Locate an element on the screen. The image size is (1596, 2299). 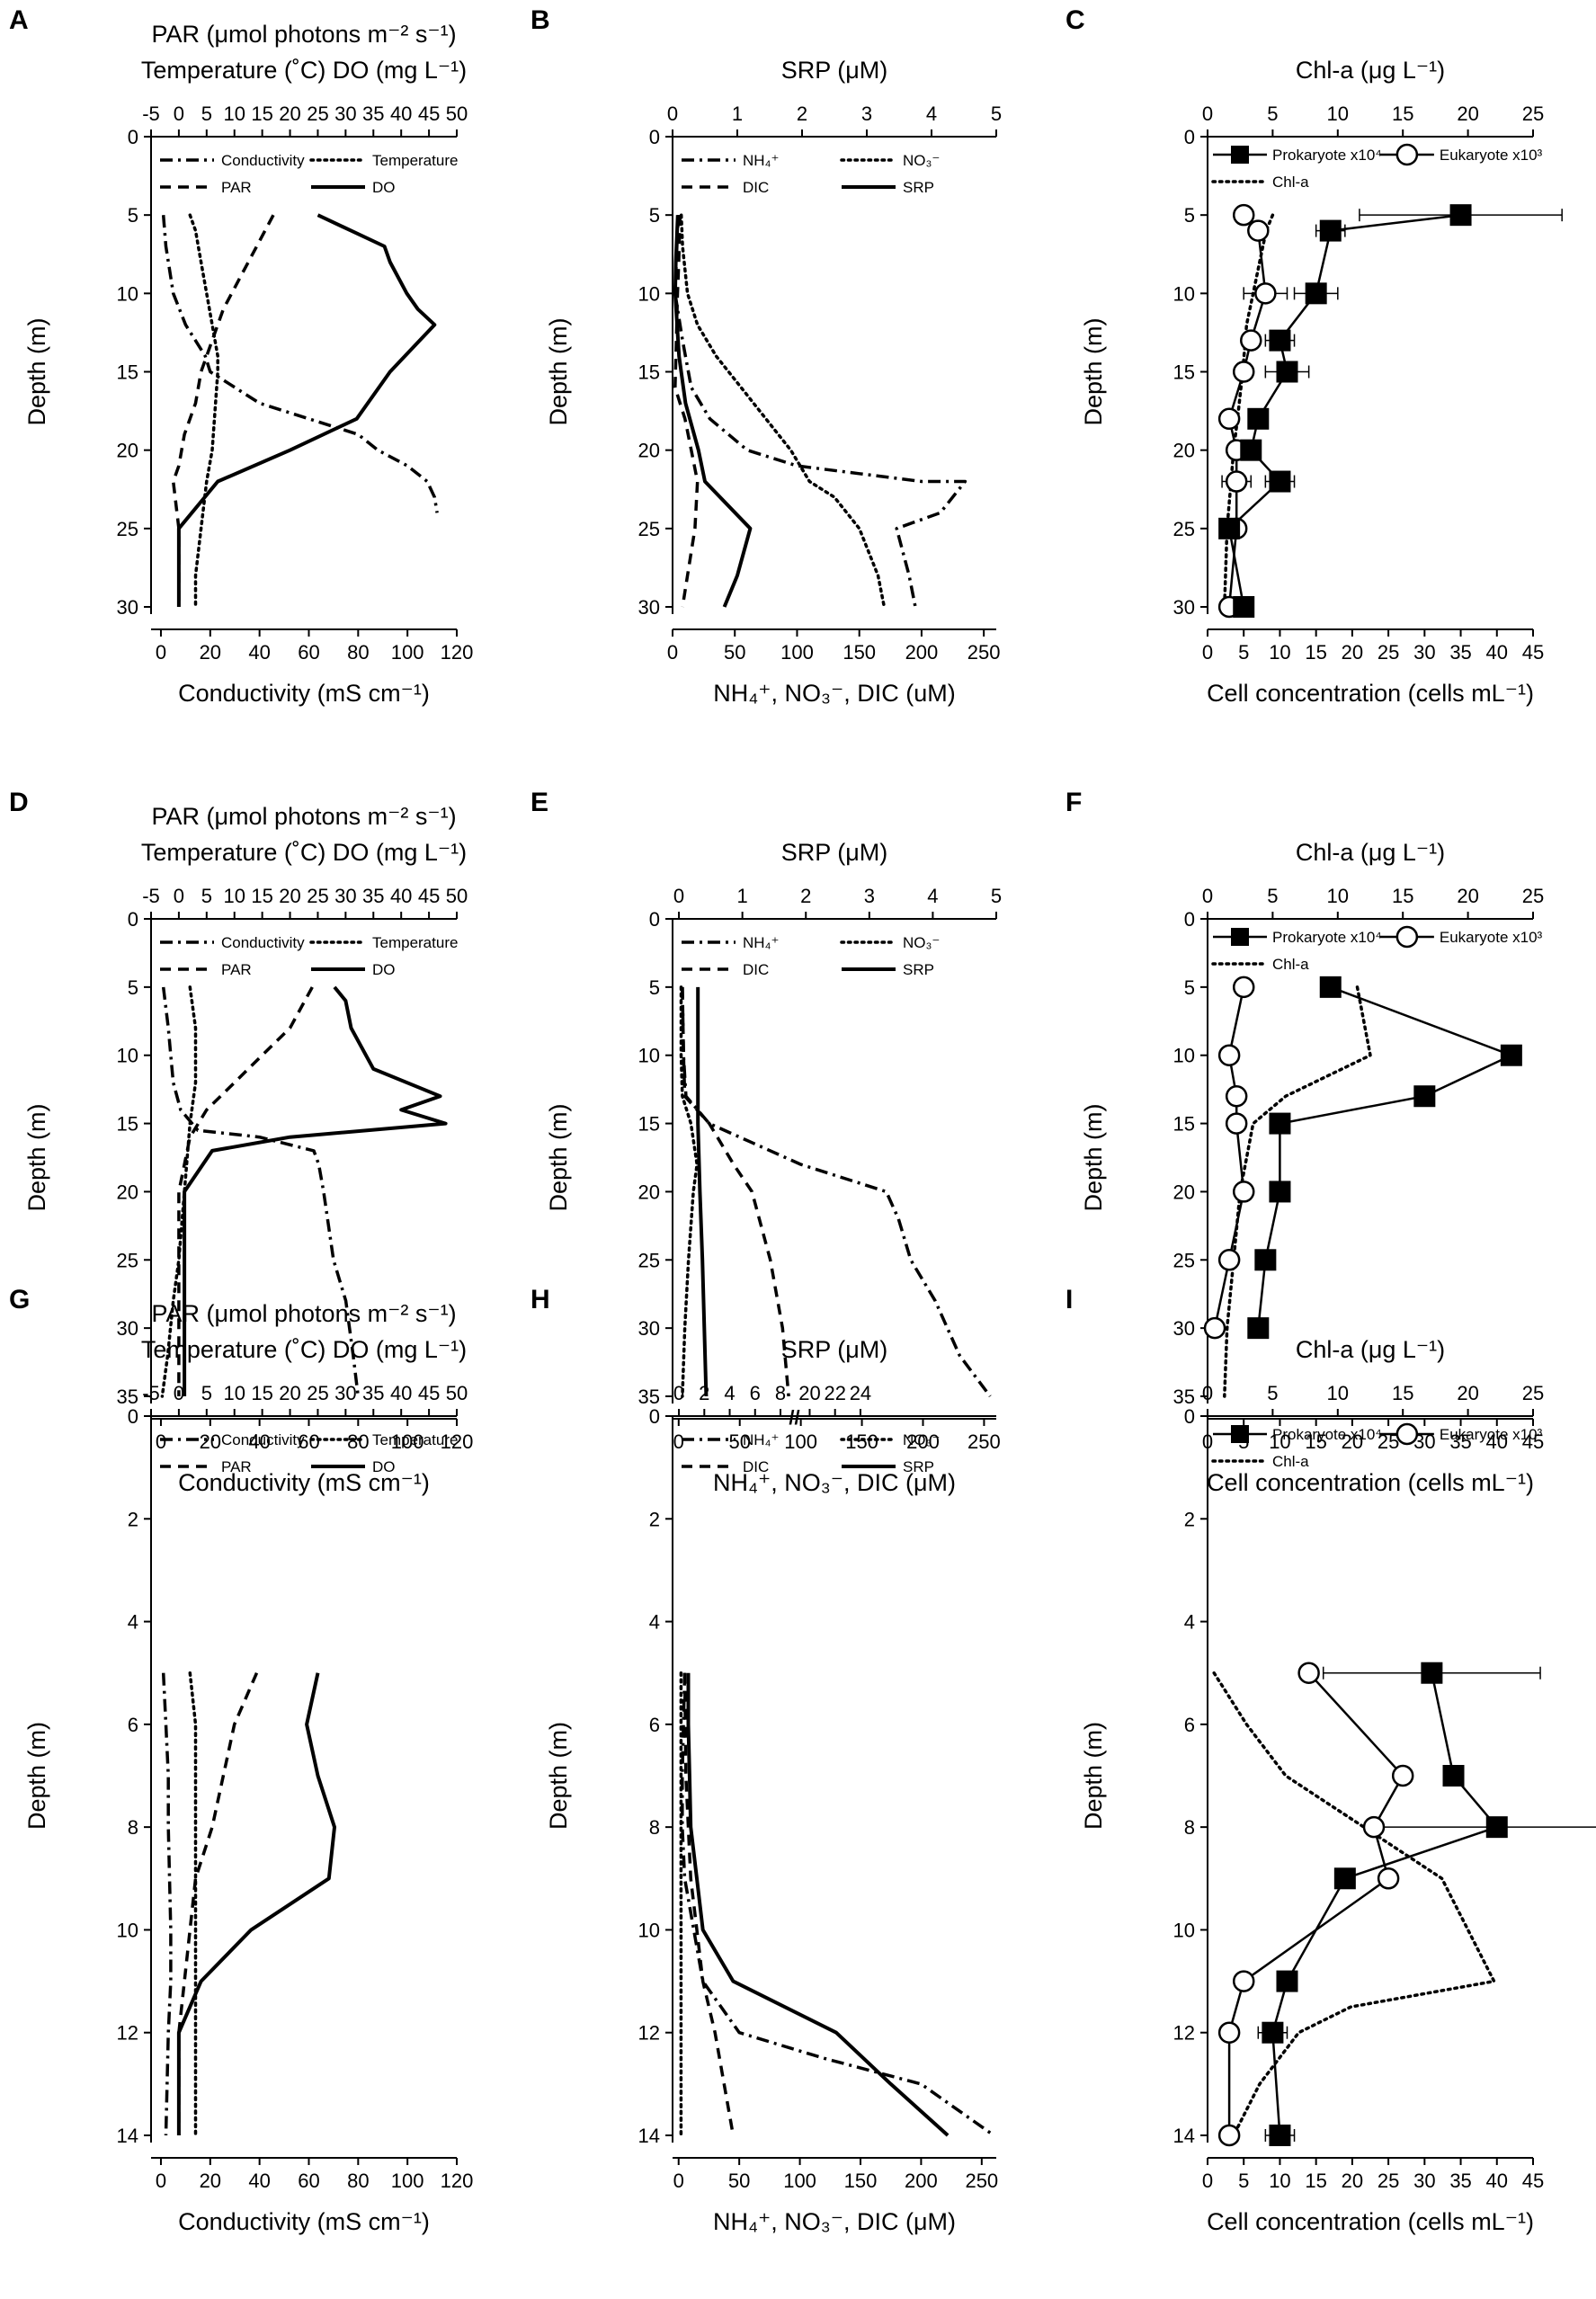
bottom-tick-label: 120 is located at coordinates (457, 652).